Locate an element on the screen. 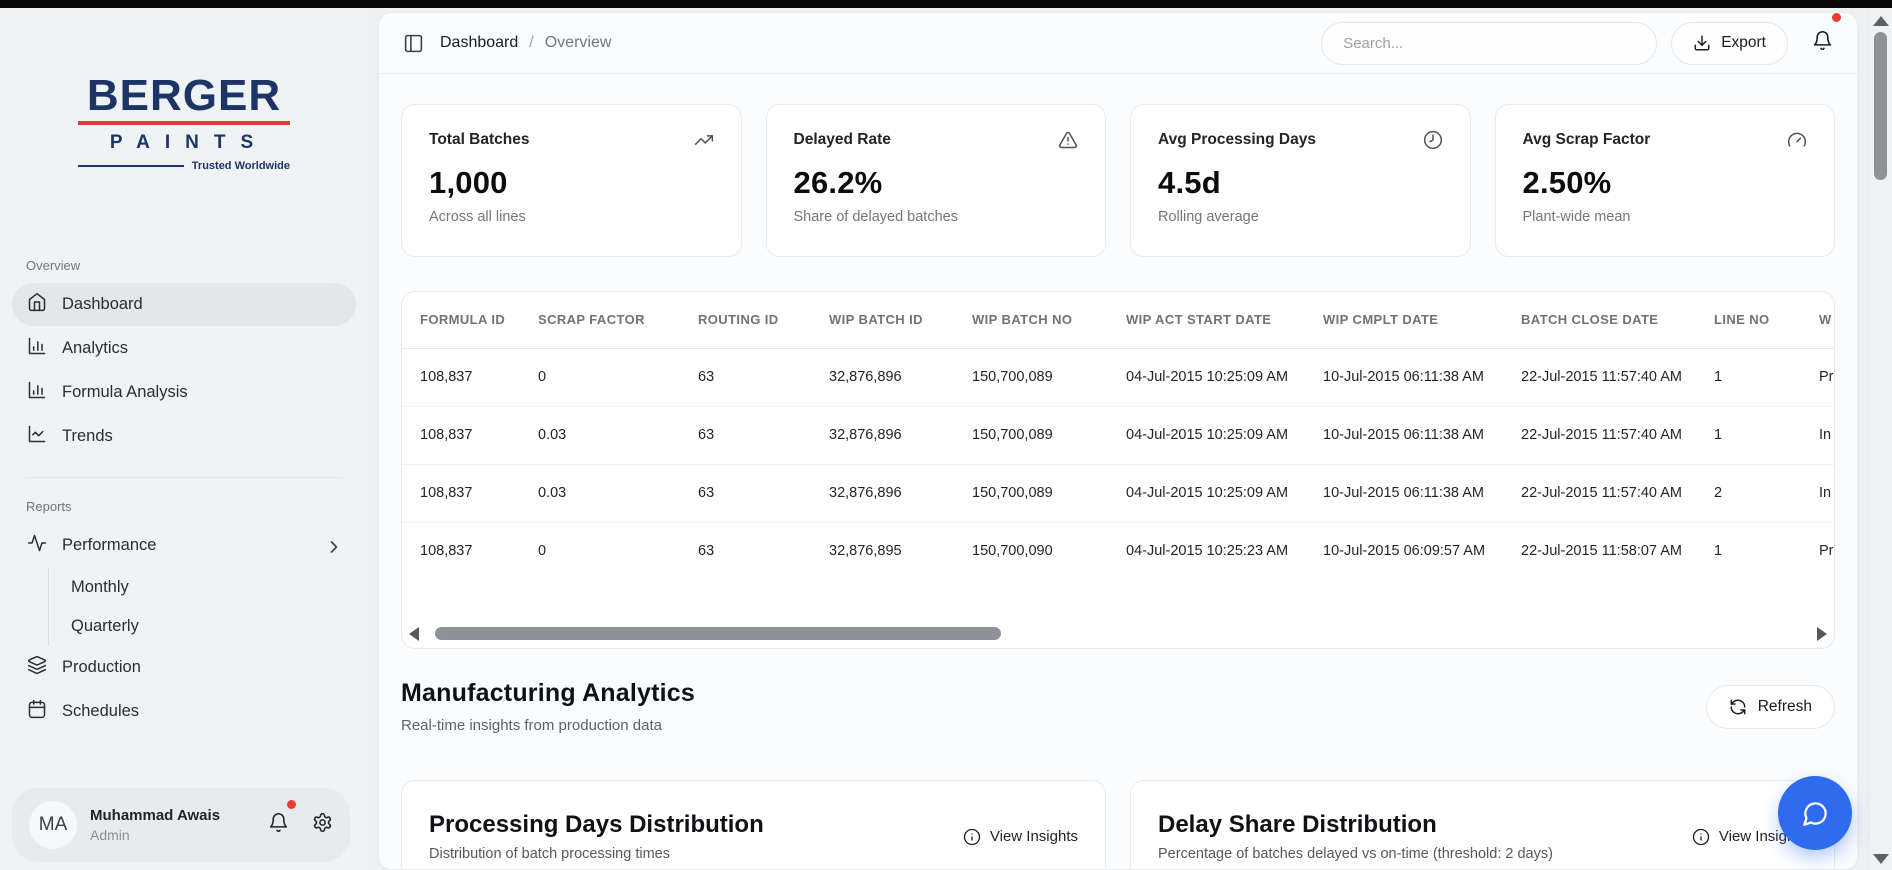 This screenshot has width=1892, height=870. scroll-left-arrow is located at coordinates (414, 633).